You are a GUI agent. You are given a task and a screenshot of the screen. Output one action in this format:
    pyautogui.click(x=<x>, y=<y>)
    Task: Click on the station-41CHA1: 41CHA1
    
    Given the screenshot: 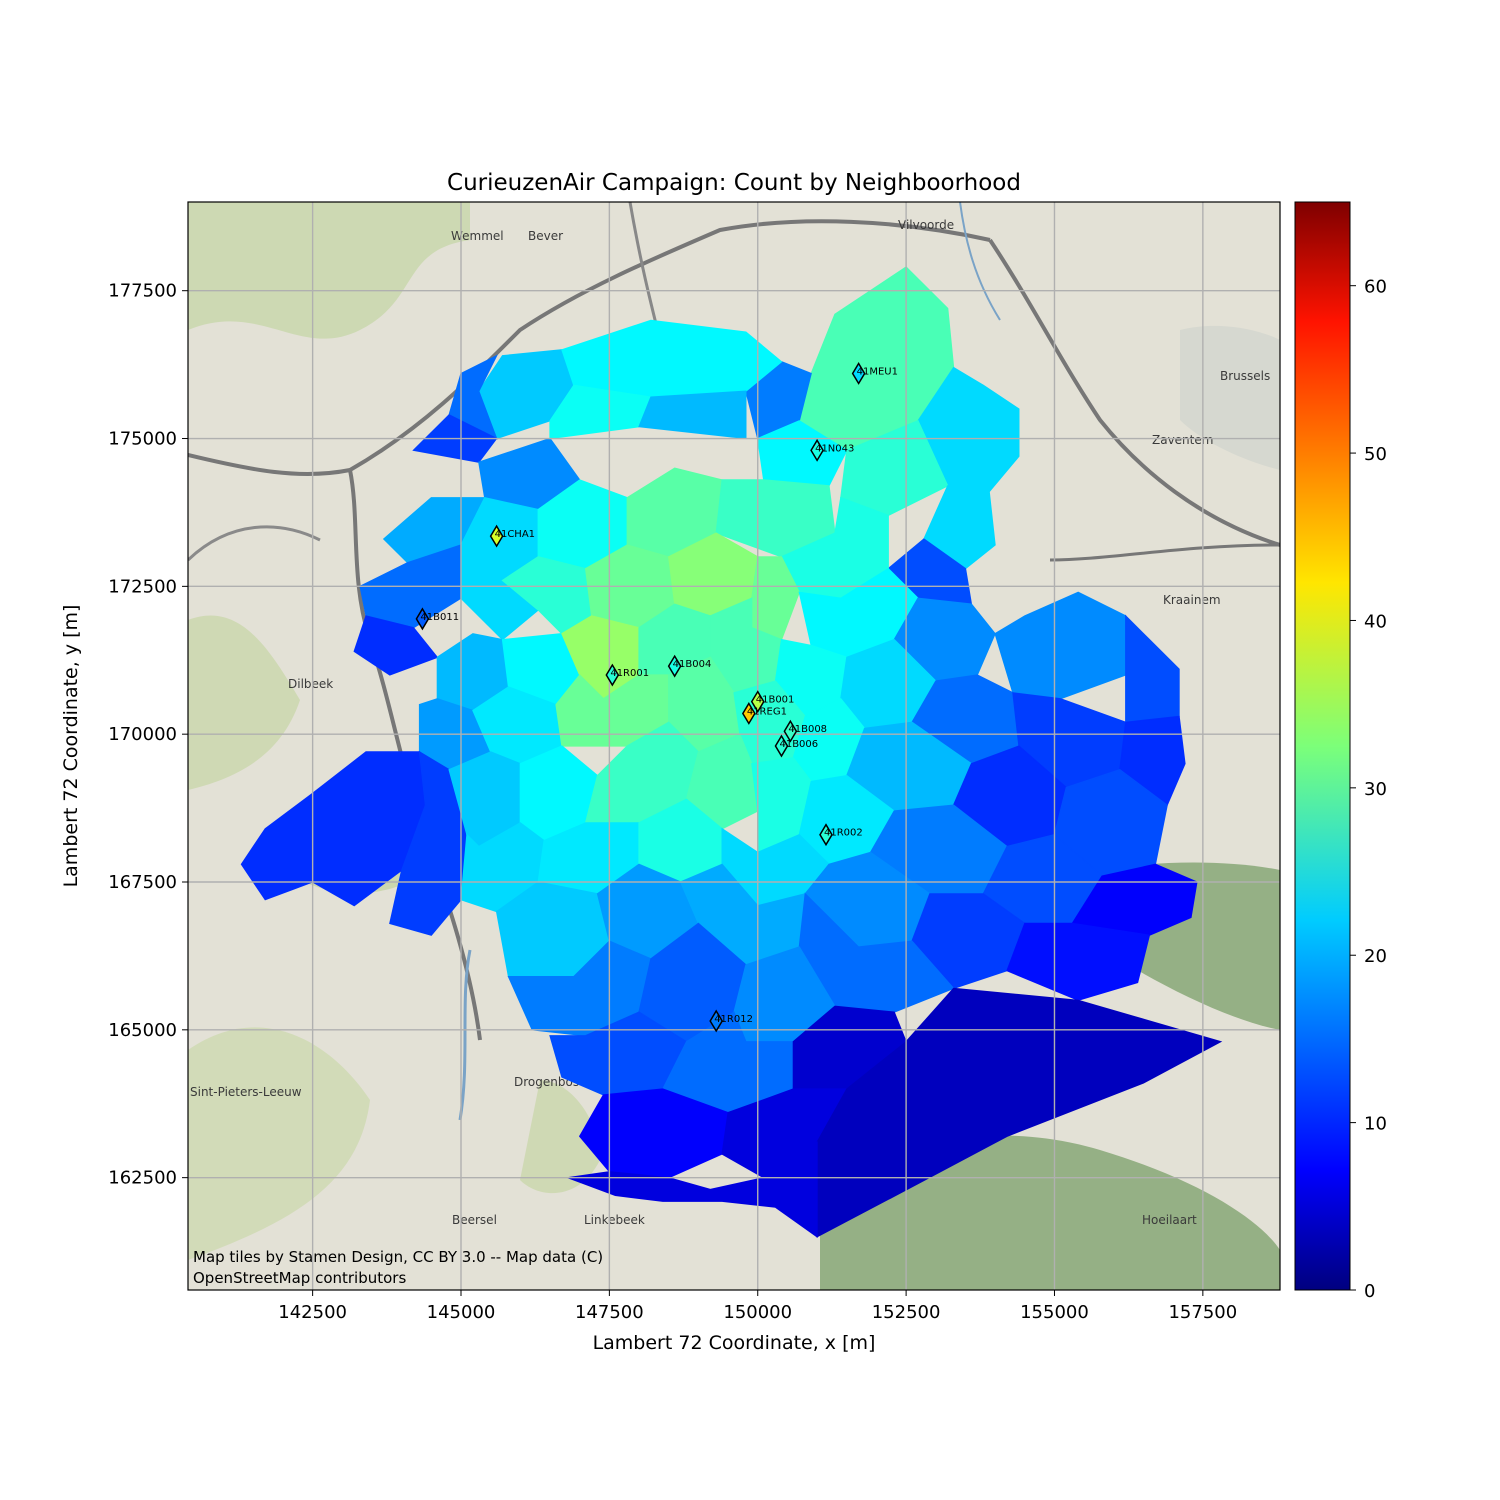 What is the action you would take?
    pyautogui.click(x=512, y=536)
    